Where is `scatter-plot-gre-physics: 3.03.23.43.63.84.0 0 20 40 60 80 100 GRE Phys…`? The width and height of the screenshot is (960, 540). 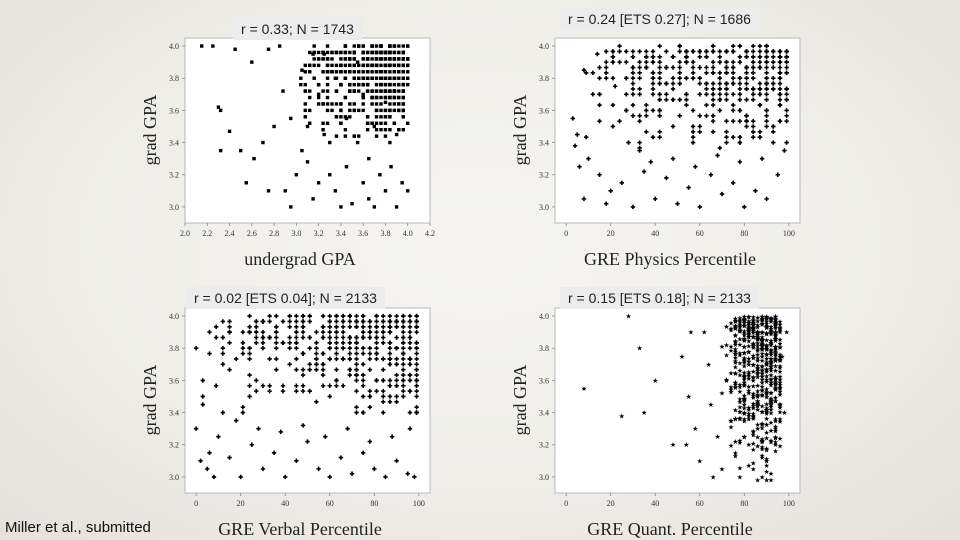
scatter-plot-gre-physics: 3.03.23.43.63.84.0 0 20 40 60 80 100 GRE Phys… is located at coordinates (655, 153).